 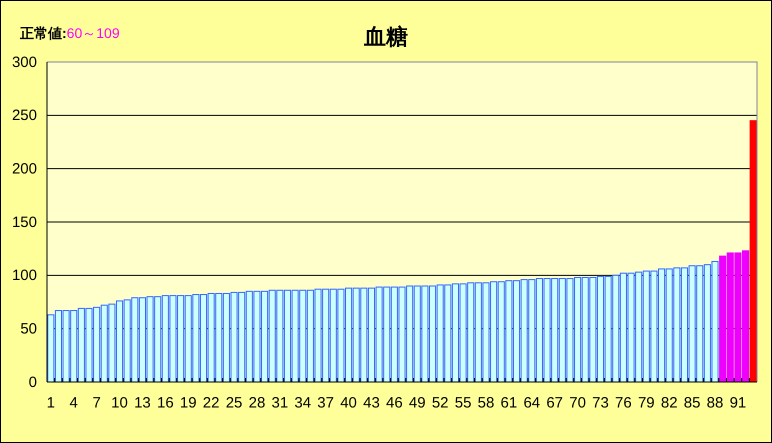 I want to click on y-tick-label: 100, so click(x=24, y=275).